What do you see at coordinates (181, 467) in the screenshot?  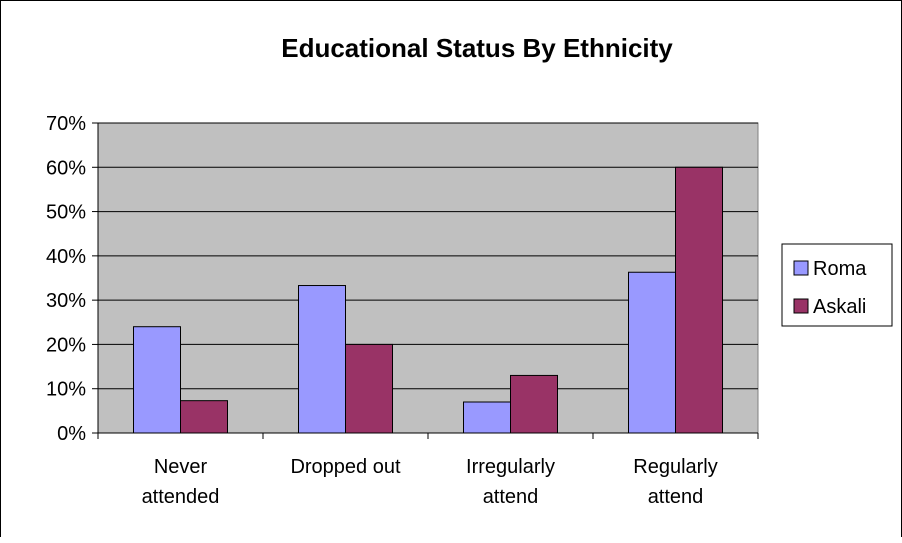 I see `x-tick-label: Never` at bounding box center [181, 467].